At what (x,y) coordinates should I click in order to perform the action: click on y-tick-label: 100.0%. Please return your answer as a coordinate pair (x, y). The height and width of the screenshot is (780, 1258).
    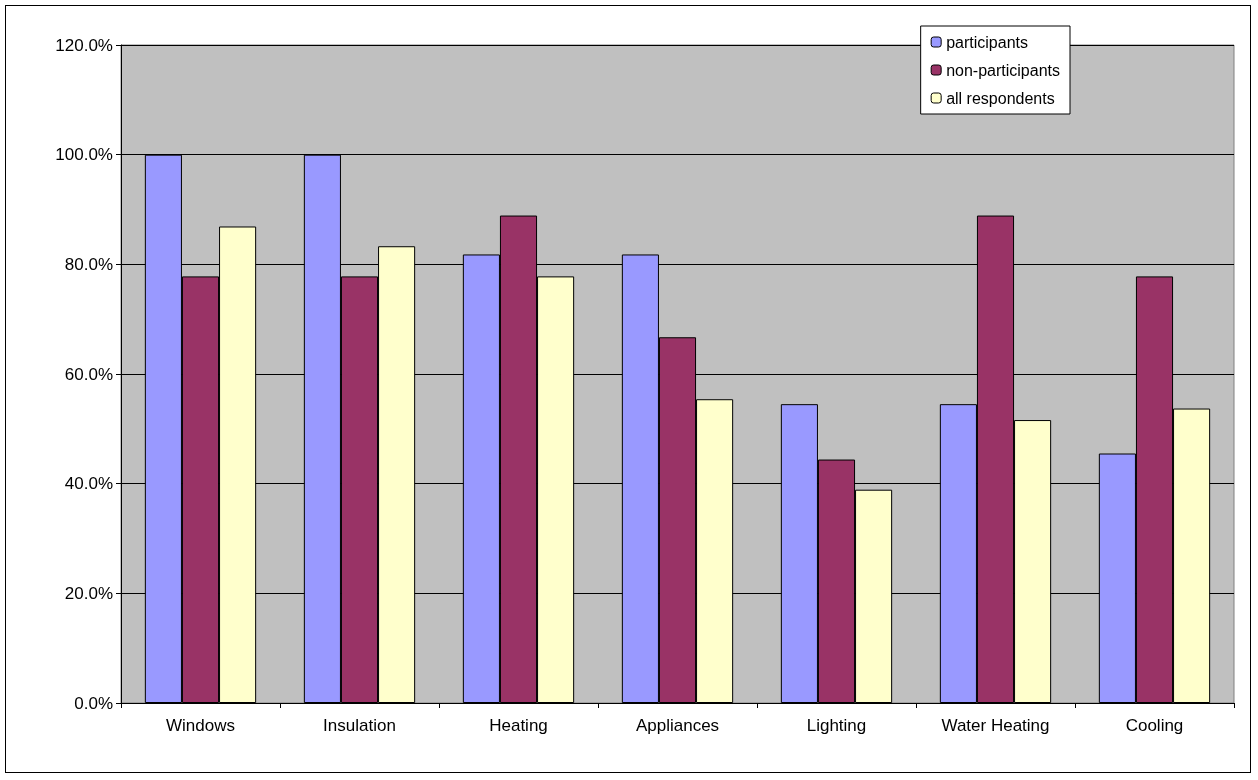
    Looking at the image, I should click on (84, 155).